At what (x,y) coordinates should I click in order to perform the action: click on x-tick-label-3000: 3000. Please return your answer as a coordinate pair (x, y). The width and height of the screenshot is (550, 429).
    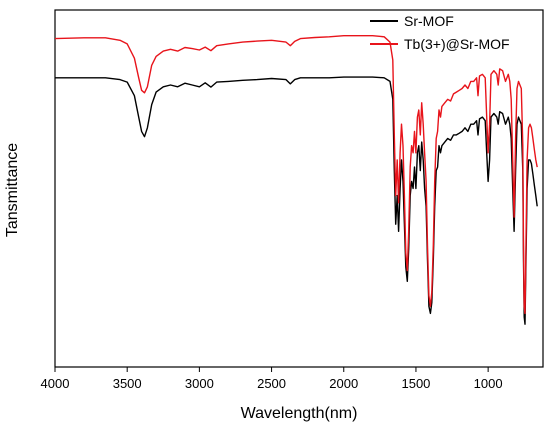
    Looking at the image, I should click on (199, 383).